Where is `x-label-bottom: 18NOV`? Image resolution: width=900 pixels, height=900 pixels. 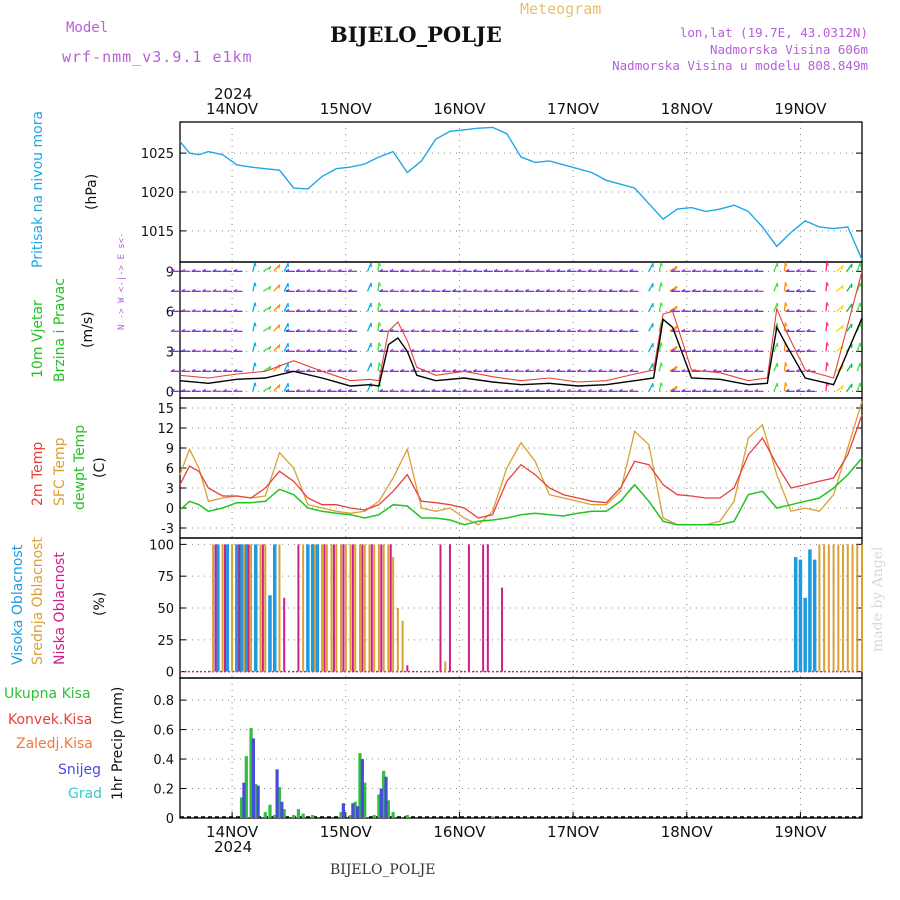 x-label-bottom: 18NOV is located at coordinates (687, 832).